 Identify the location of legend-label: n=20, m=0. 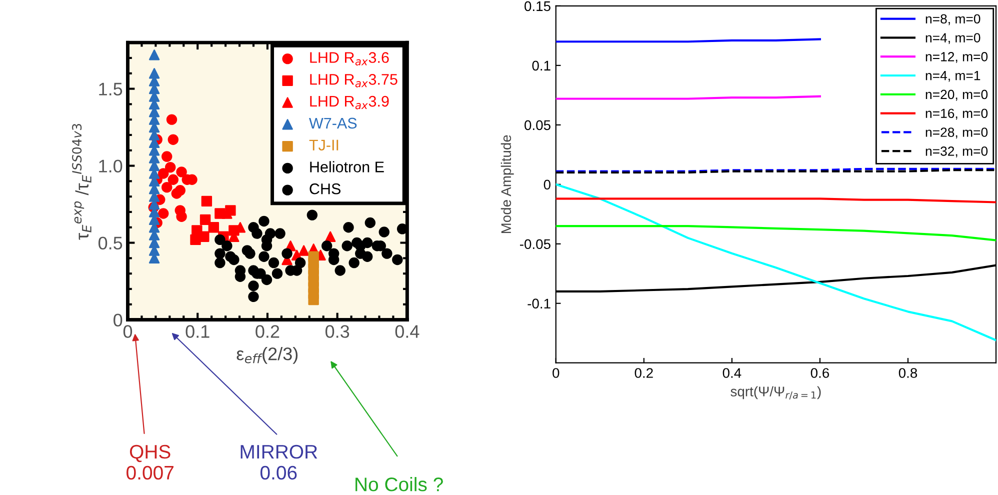
(957, 95).